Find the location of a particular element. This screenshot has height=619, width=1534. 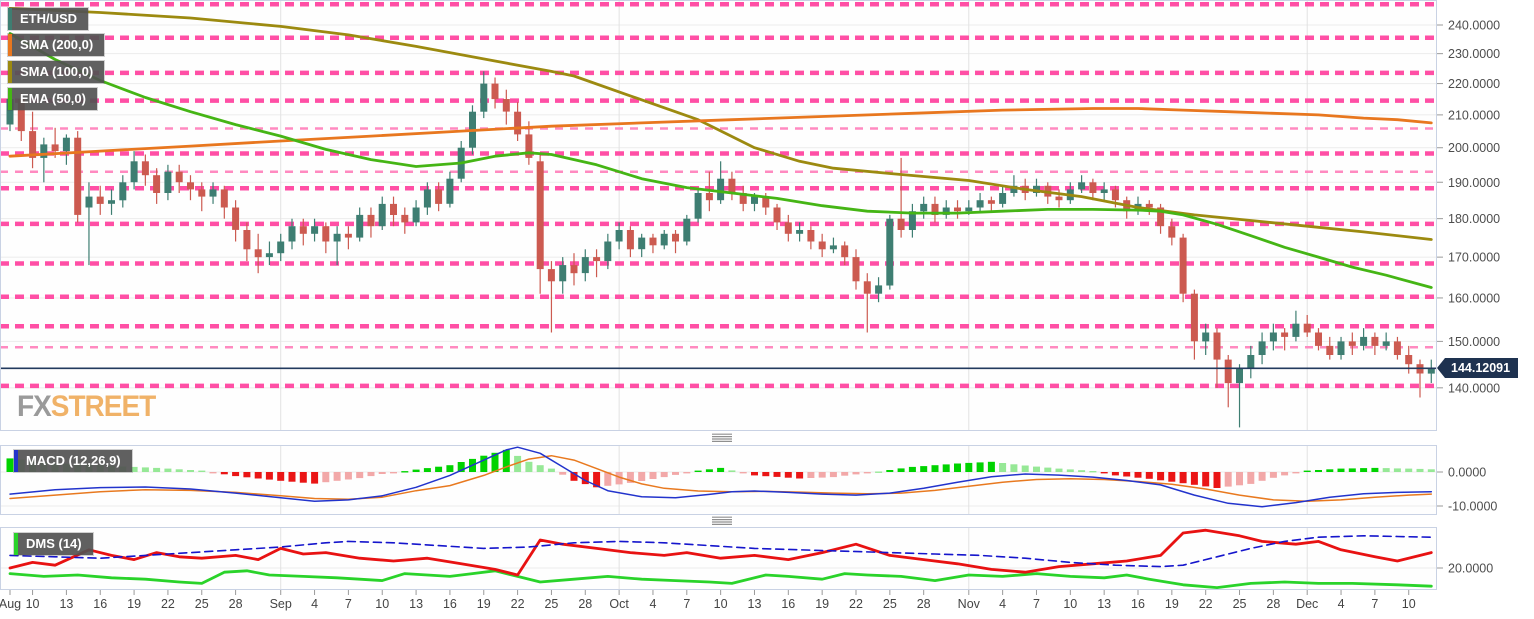

dms-badge: DMS (14) is located at coordinates (53, 544).